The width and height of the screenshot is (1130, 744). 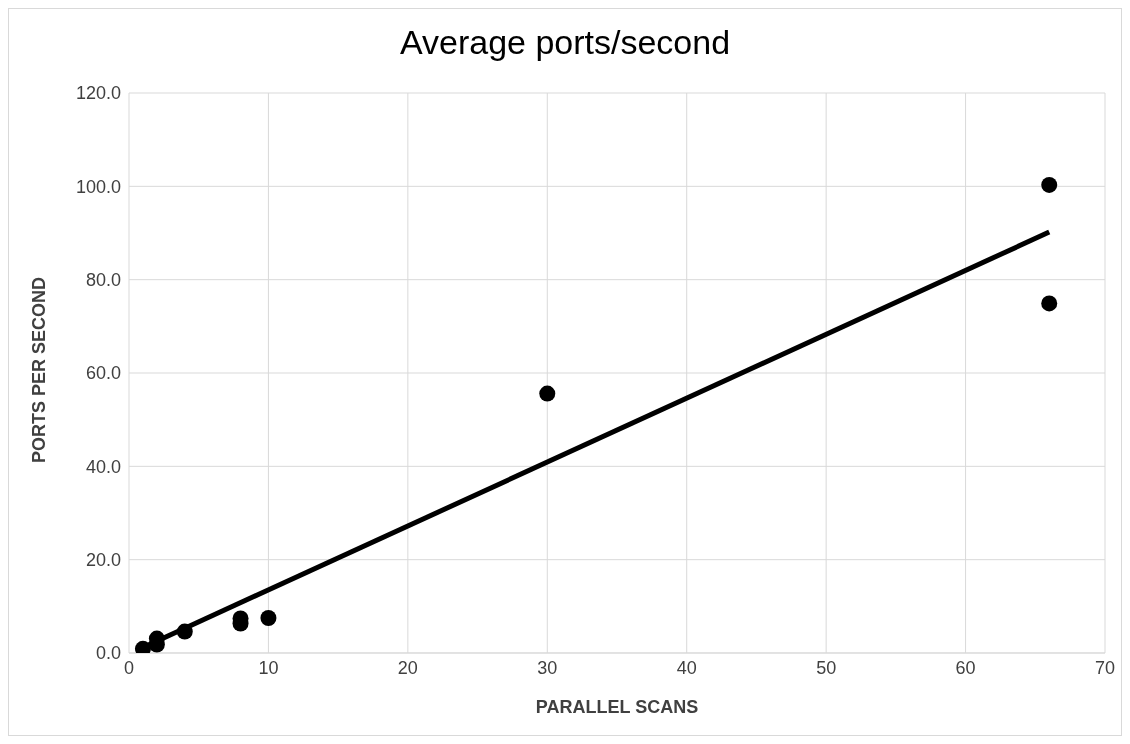 What do you see at coordinates (108, 653) in the screenshot?
I see `y-tick-label: 0.0` at bounding box center [108, 653].